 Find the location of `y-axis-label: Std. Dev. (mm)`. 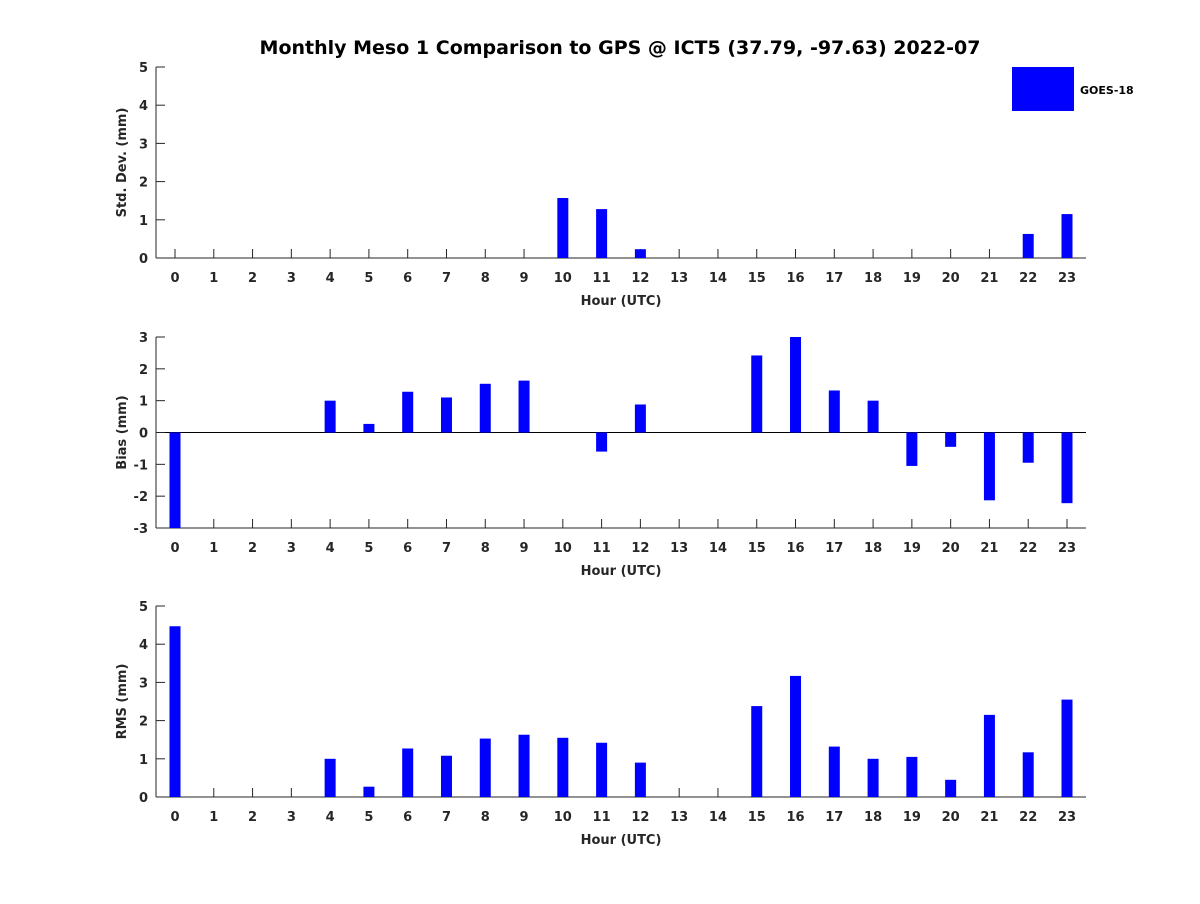

y-axis-label: Std. Dev. (mm) is located at coordinates (122, 163).